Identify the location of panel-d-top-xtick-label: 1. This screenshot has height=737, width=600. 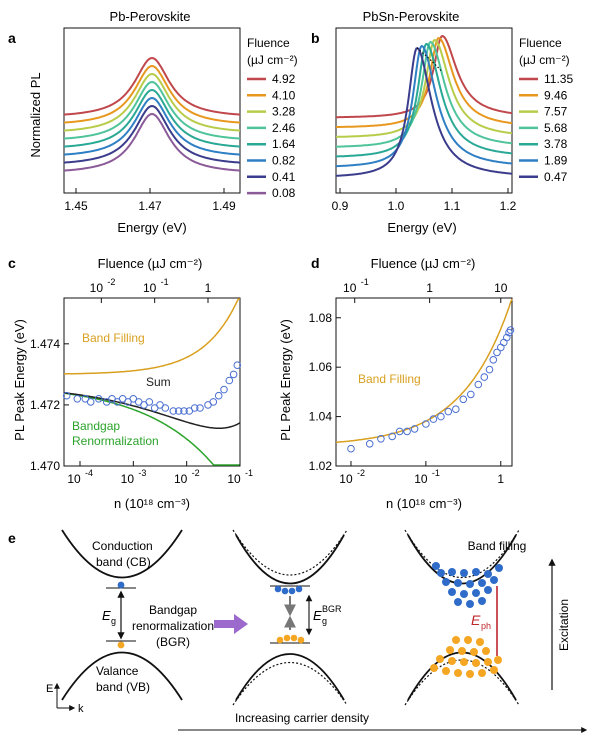
(429, 288).